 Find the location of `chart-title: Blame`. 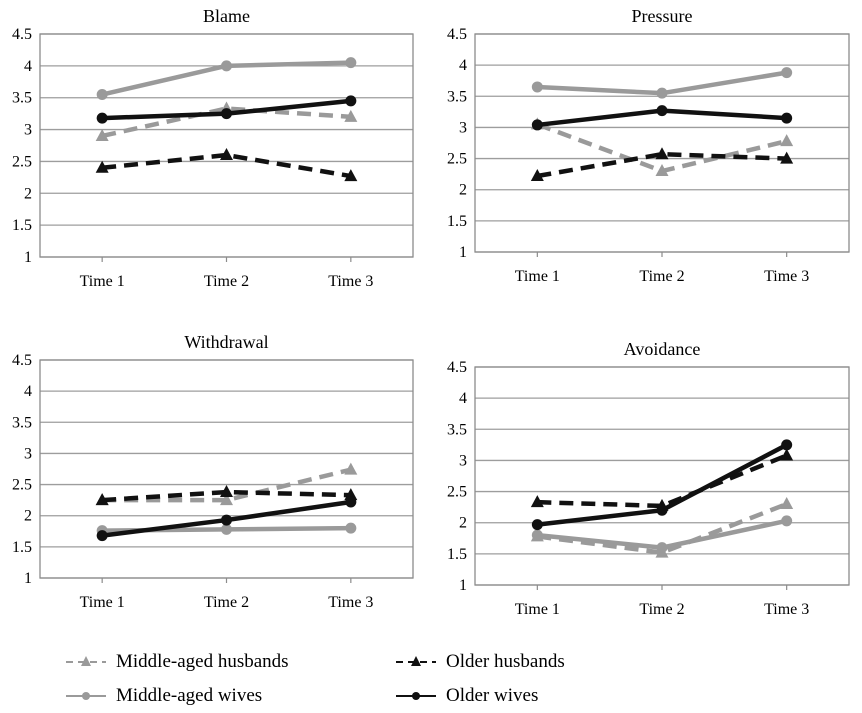

chart-title: Blame is located at coordinates (226, 16).